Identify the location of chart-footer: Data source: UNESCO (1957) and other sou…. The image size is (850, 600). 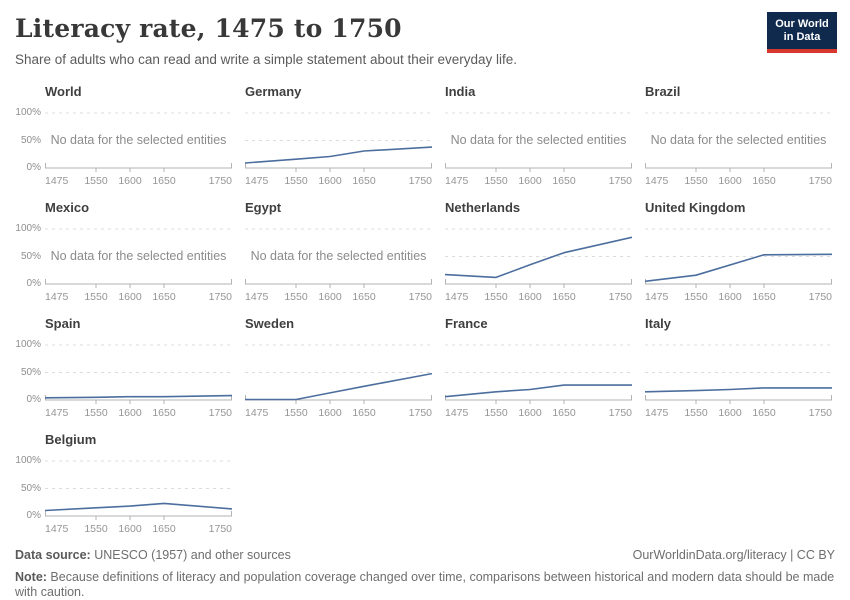
(425, 574).